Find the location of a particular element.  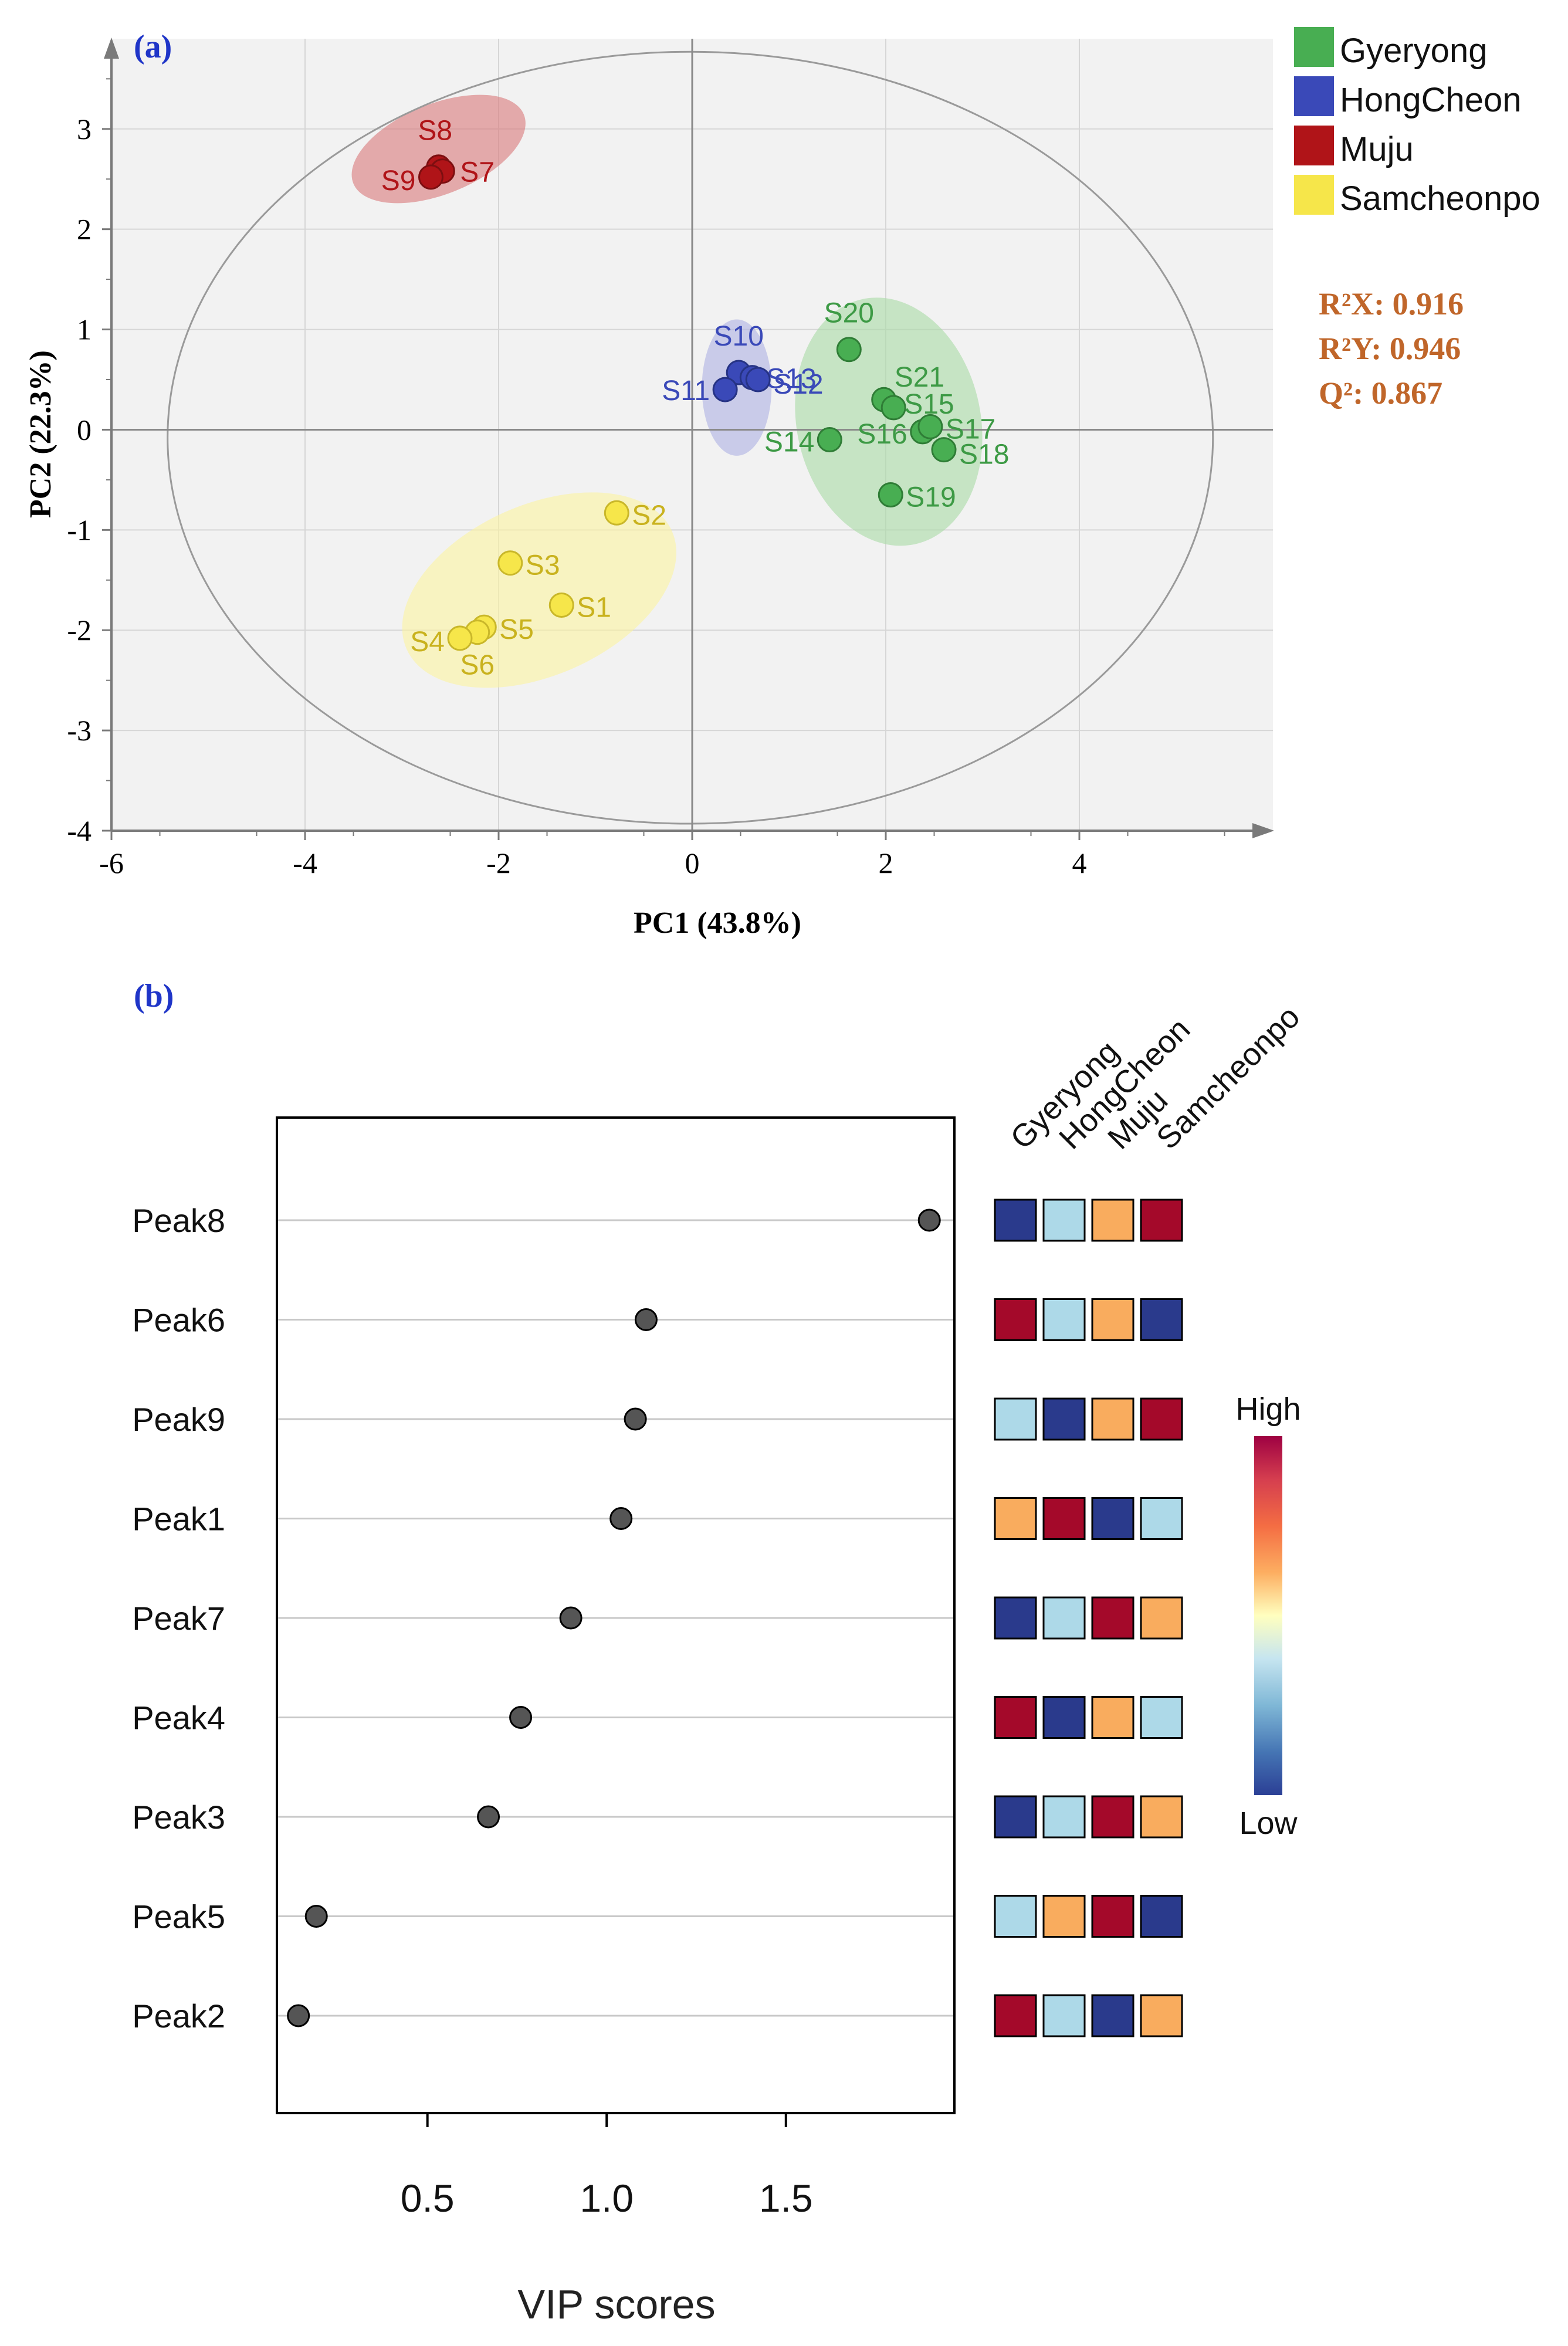

vip-row-peak6: Peak6 is located at coordinates (543, 1320).